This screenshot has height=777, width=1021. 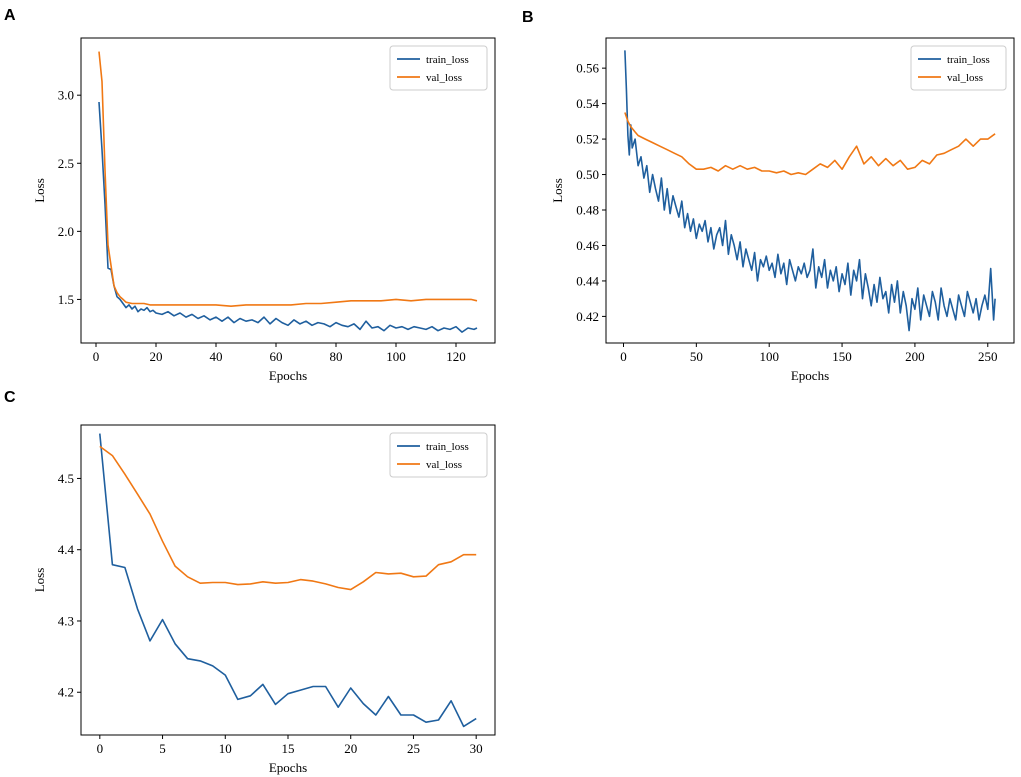 I want to click on panel-c-x-tick-label: 25, so click(x=413, y=748).